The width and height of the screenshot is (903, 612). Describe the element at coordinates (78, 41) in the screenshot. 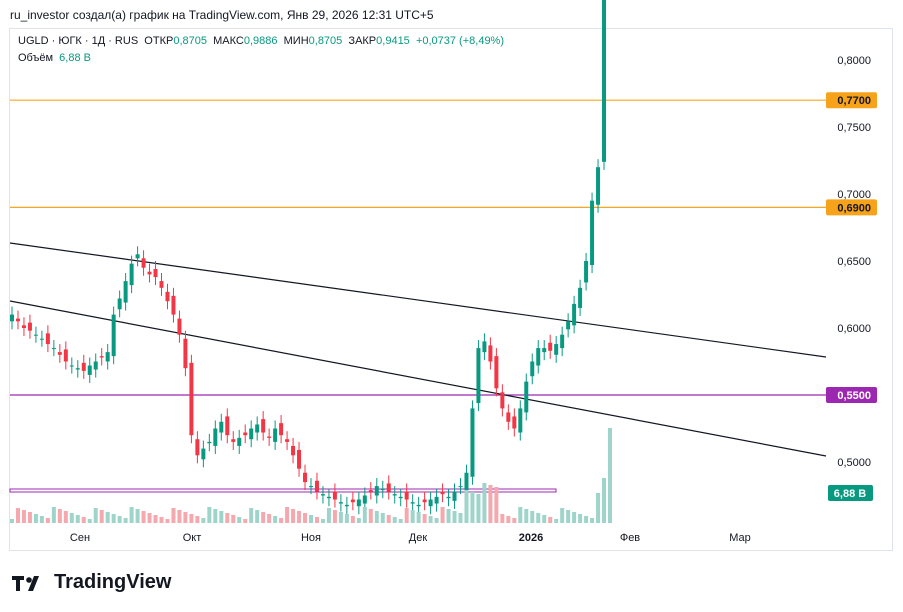

I see `legend-symbol: UGLD · ЮГК · 1Д · RUS` at that location.